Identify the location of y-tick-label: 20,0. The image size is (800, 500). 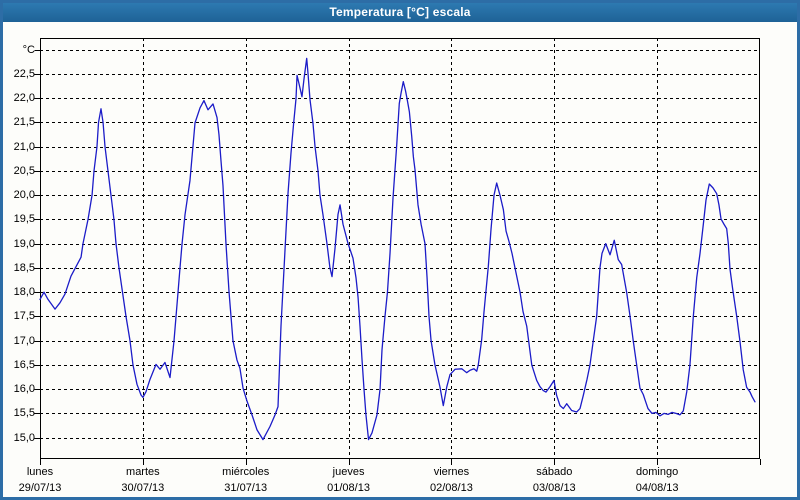
(24, 195).